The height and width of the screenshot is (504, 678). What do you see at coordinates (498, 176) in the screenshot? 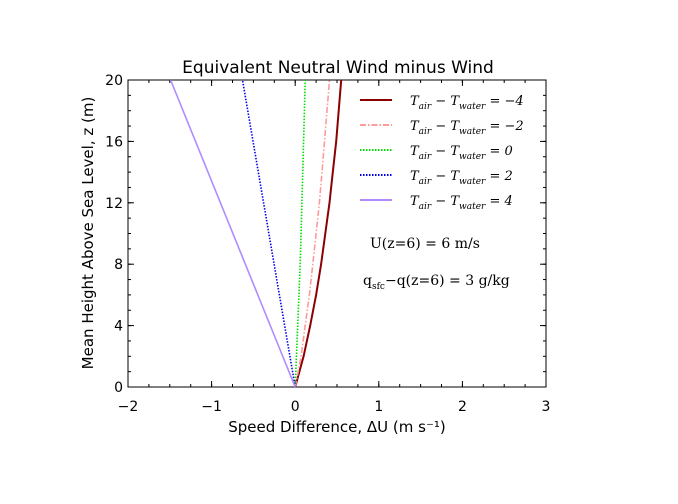
I see `legend-label-part: = 2` at bounding box center [498, 176].